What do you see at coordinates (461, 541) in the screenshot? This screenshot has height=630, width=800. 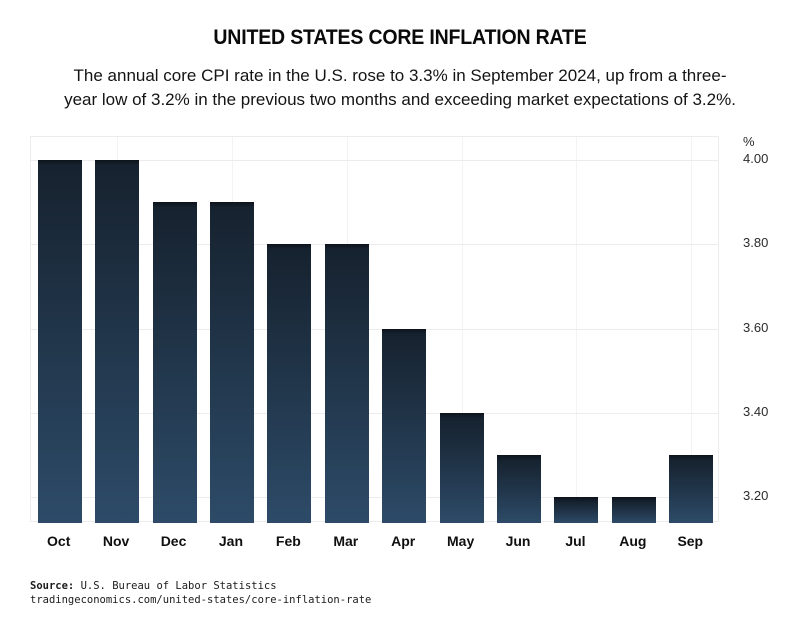 I see `x-tick-may: May` at bounding box center [461, 541].